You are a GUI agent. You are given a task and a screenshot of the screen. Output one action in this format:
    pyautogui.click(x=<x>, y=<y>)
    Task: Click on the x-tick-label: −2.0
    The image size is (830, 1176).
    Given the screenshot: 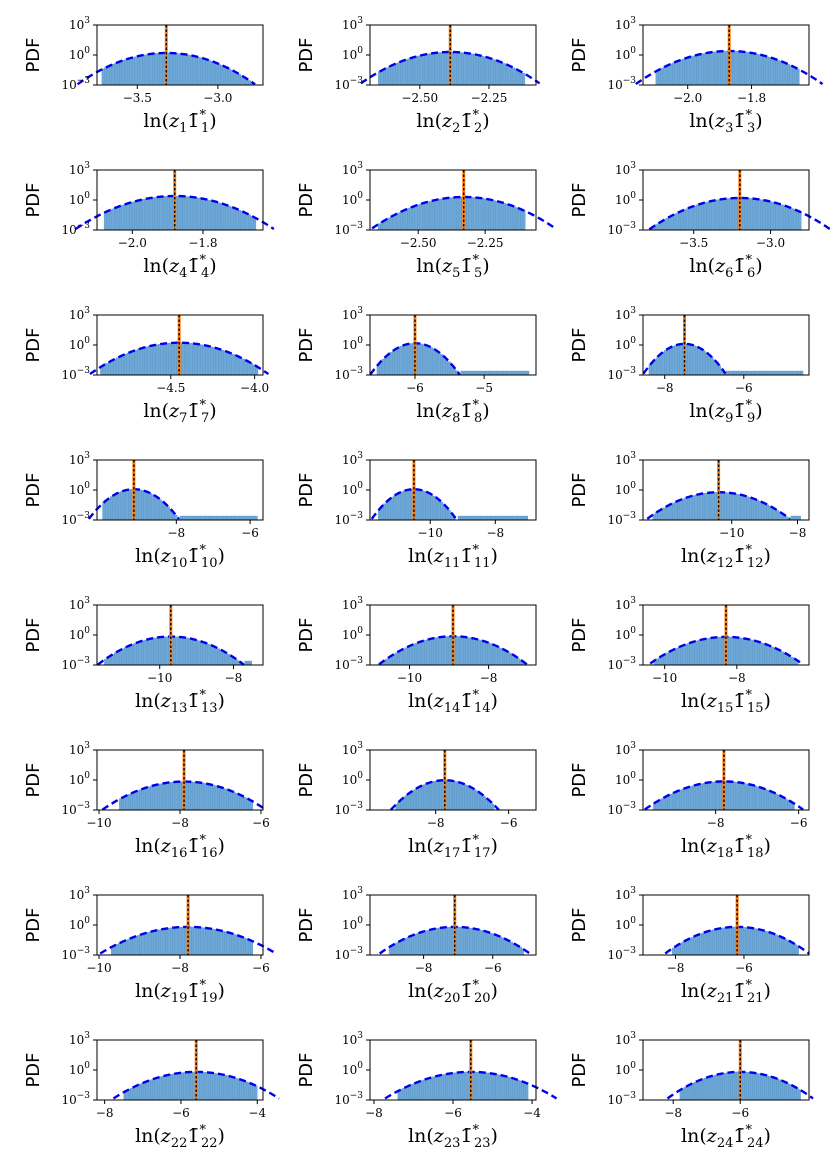 What is the action you would take?
    pyautogui.click(x=687, y=98)
    